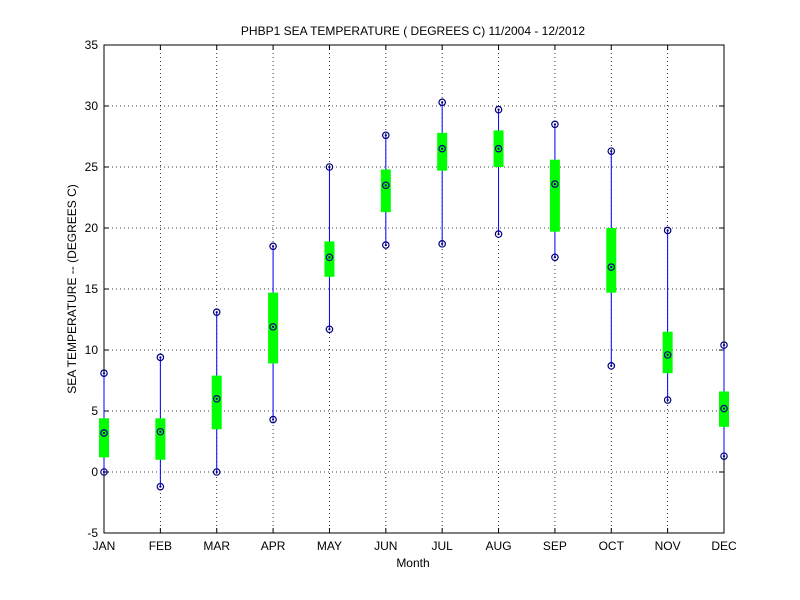 Image resolution: width=800 pixels, height=600 pixels. I want to click on box-jul, so click(442, 173).